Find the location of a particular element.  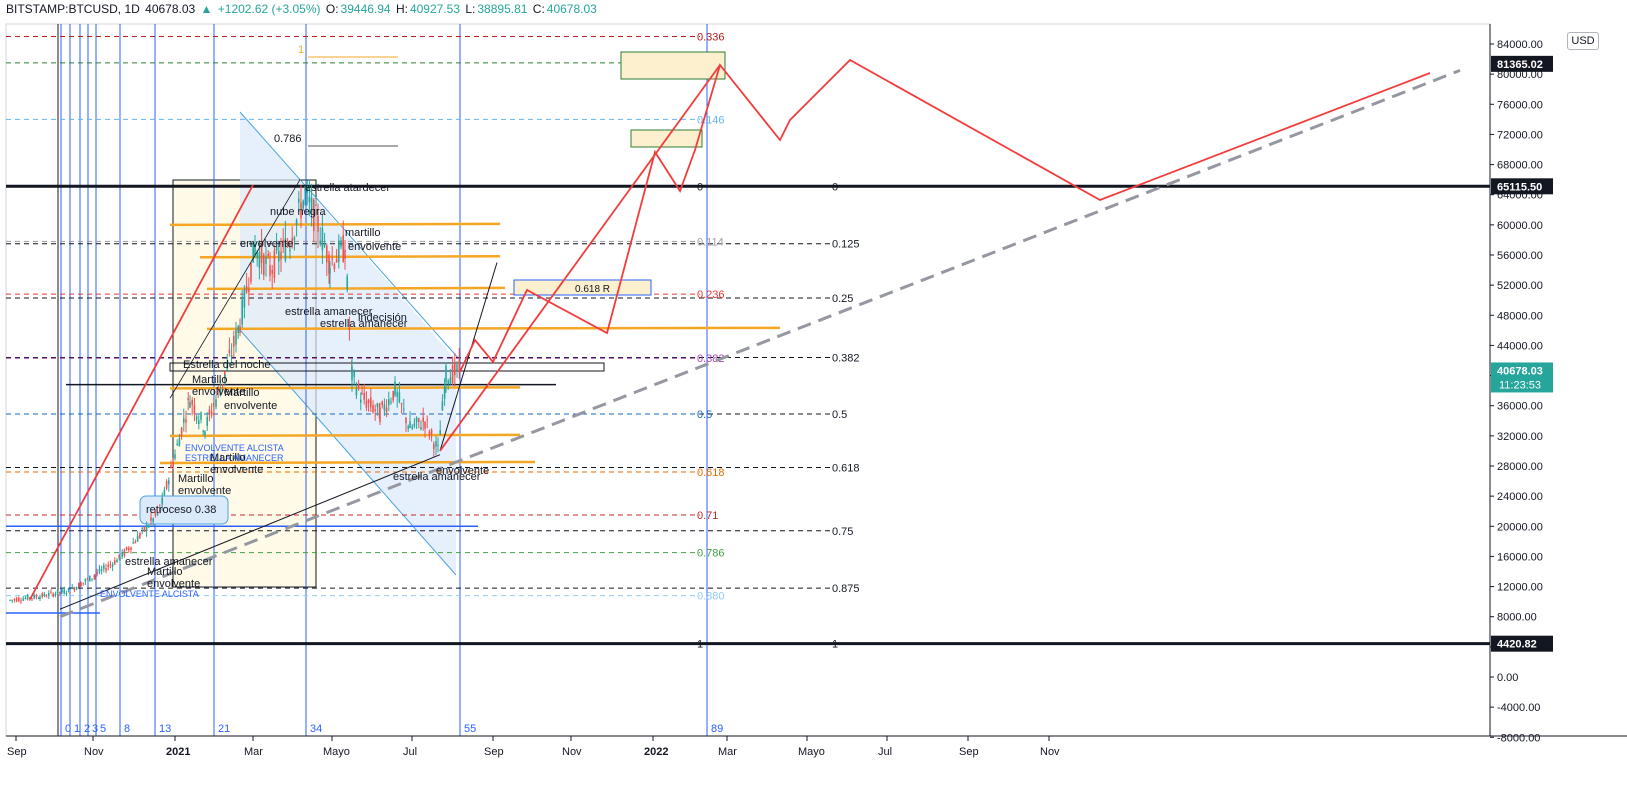

symbol-label: BITSTAMP:BTCUSD, 1D is located at coordinates (73, 9).